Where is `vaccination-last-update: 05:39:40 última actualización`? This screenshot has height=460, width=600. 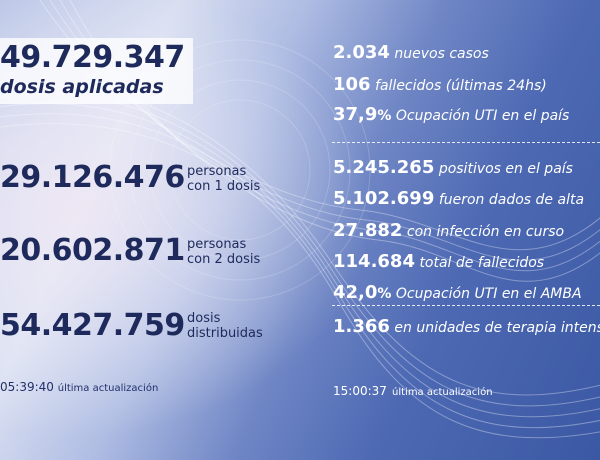
vaccination-last-update: 05:39:40 última actualización is located at coordinates (79, 387).